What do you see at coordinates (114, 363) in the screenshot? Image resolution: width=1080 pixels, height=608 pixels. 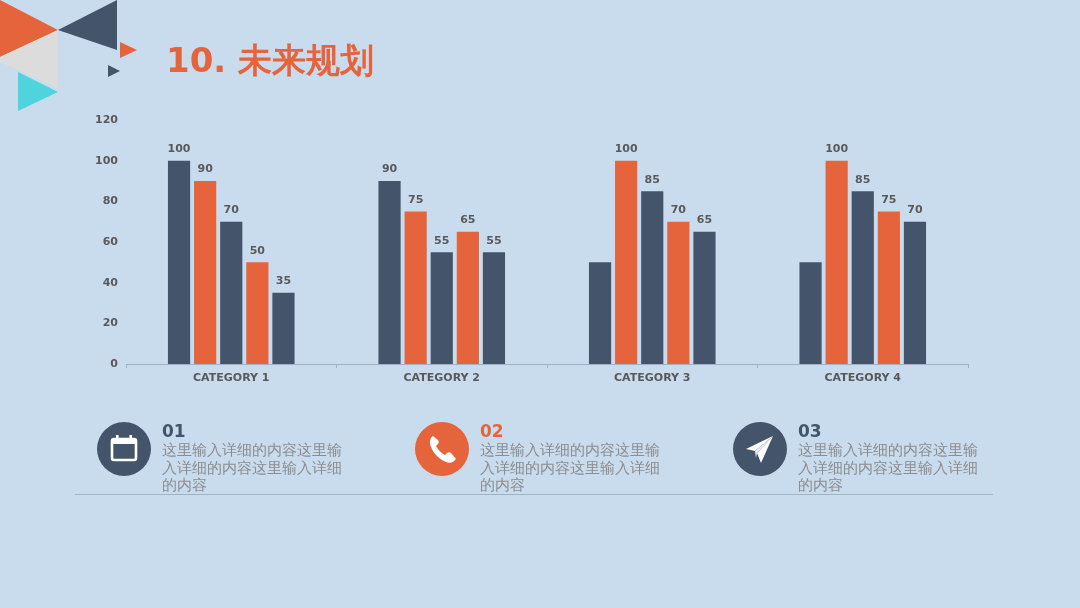 I see `y-tick-label: 0` at bounding box center [114, 363].